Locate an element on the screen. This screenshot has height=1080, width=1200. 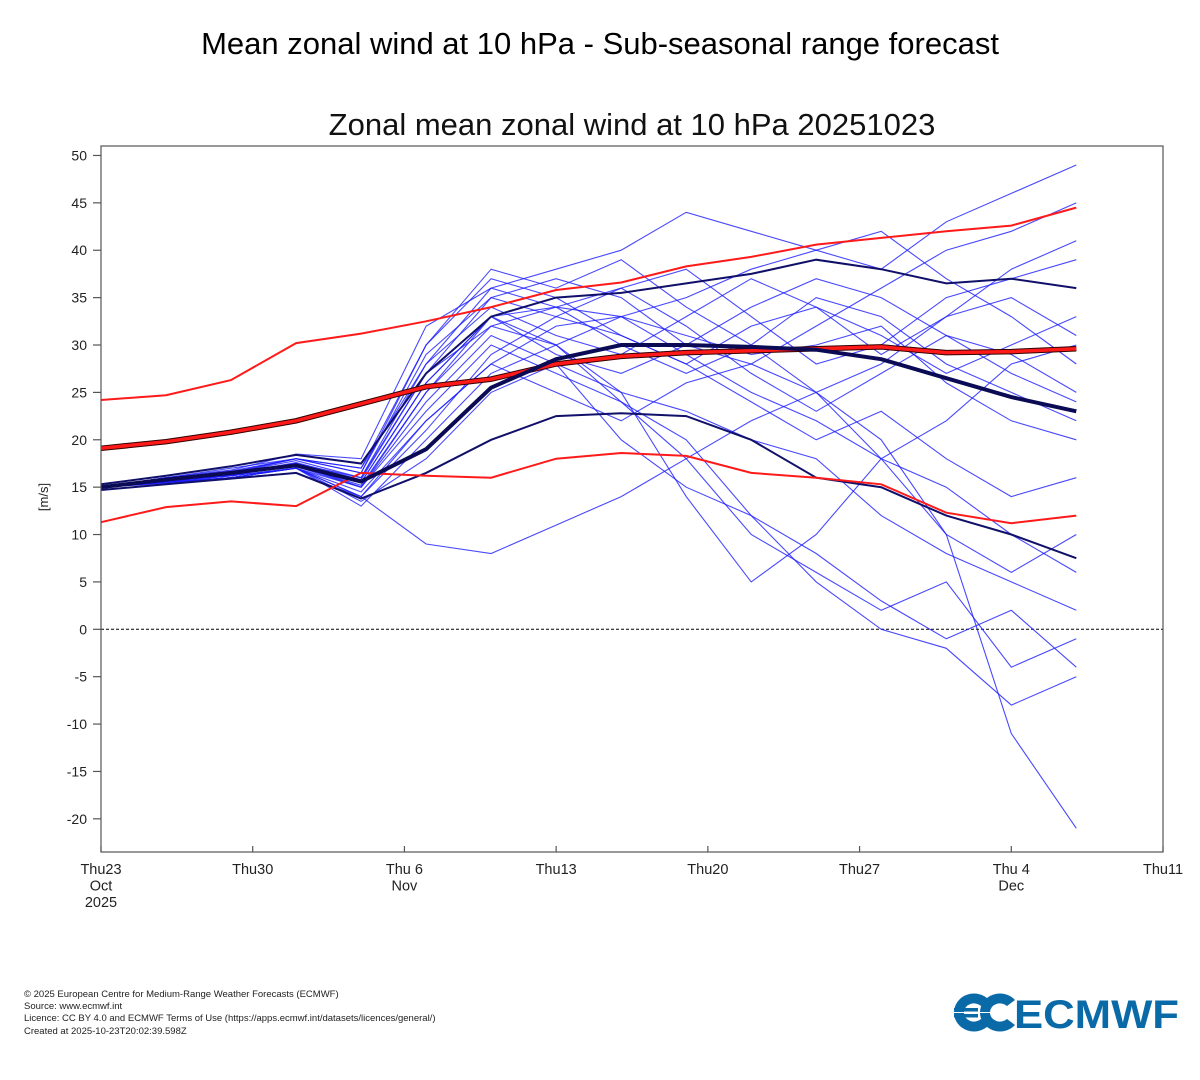
x-tick-label: Thu23 is located at coordinates (100, 870).